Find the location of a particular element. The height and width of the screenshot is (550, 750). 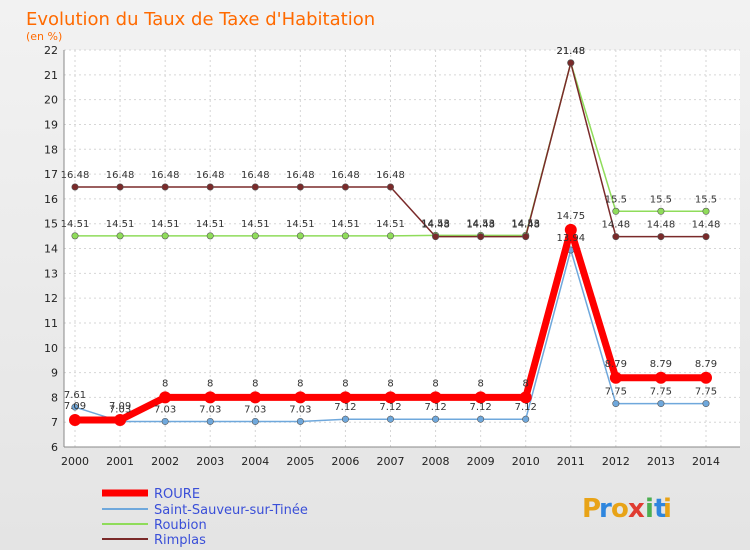

x-tick-label: 2003 is located at coordinates (210, 461).